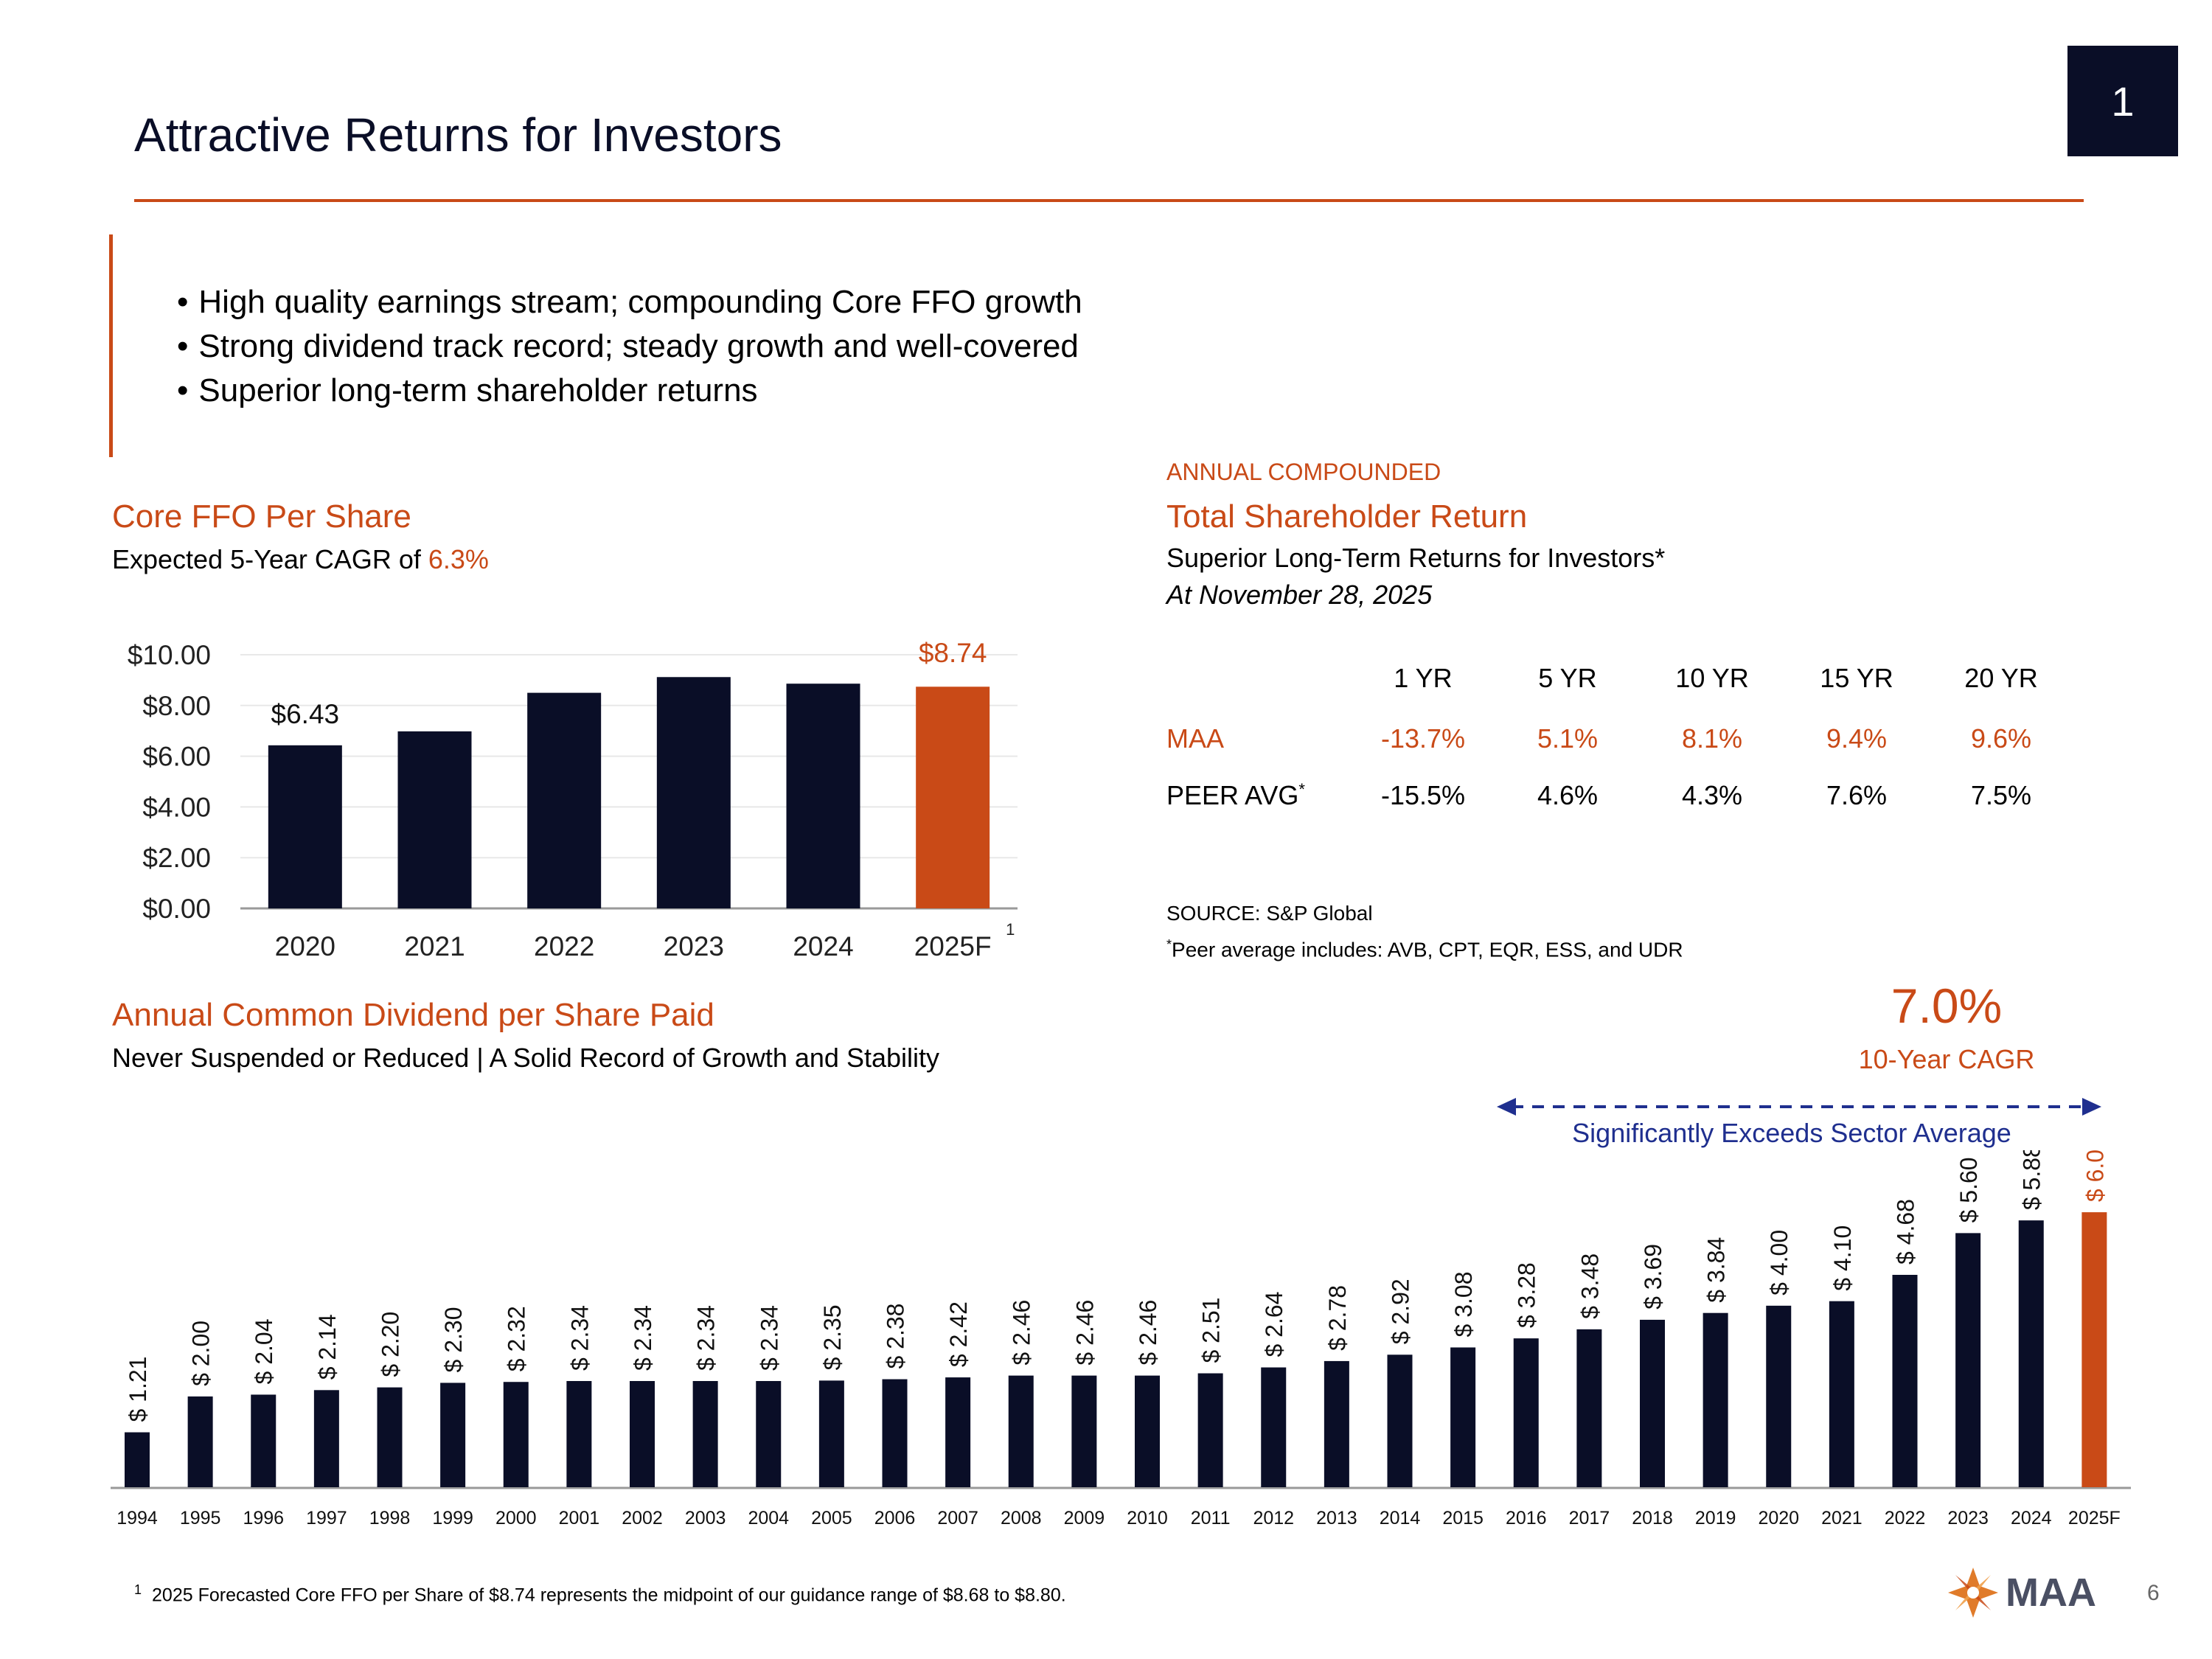 The height and width of the screenshot is (1659, 2212). I want to click on dividend-value-label: $ 5.60, so click(1968, 1189).